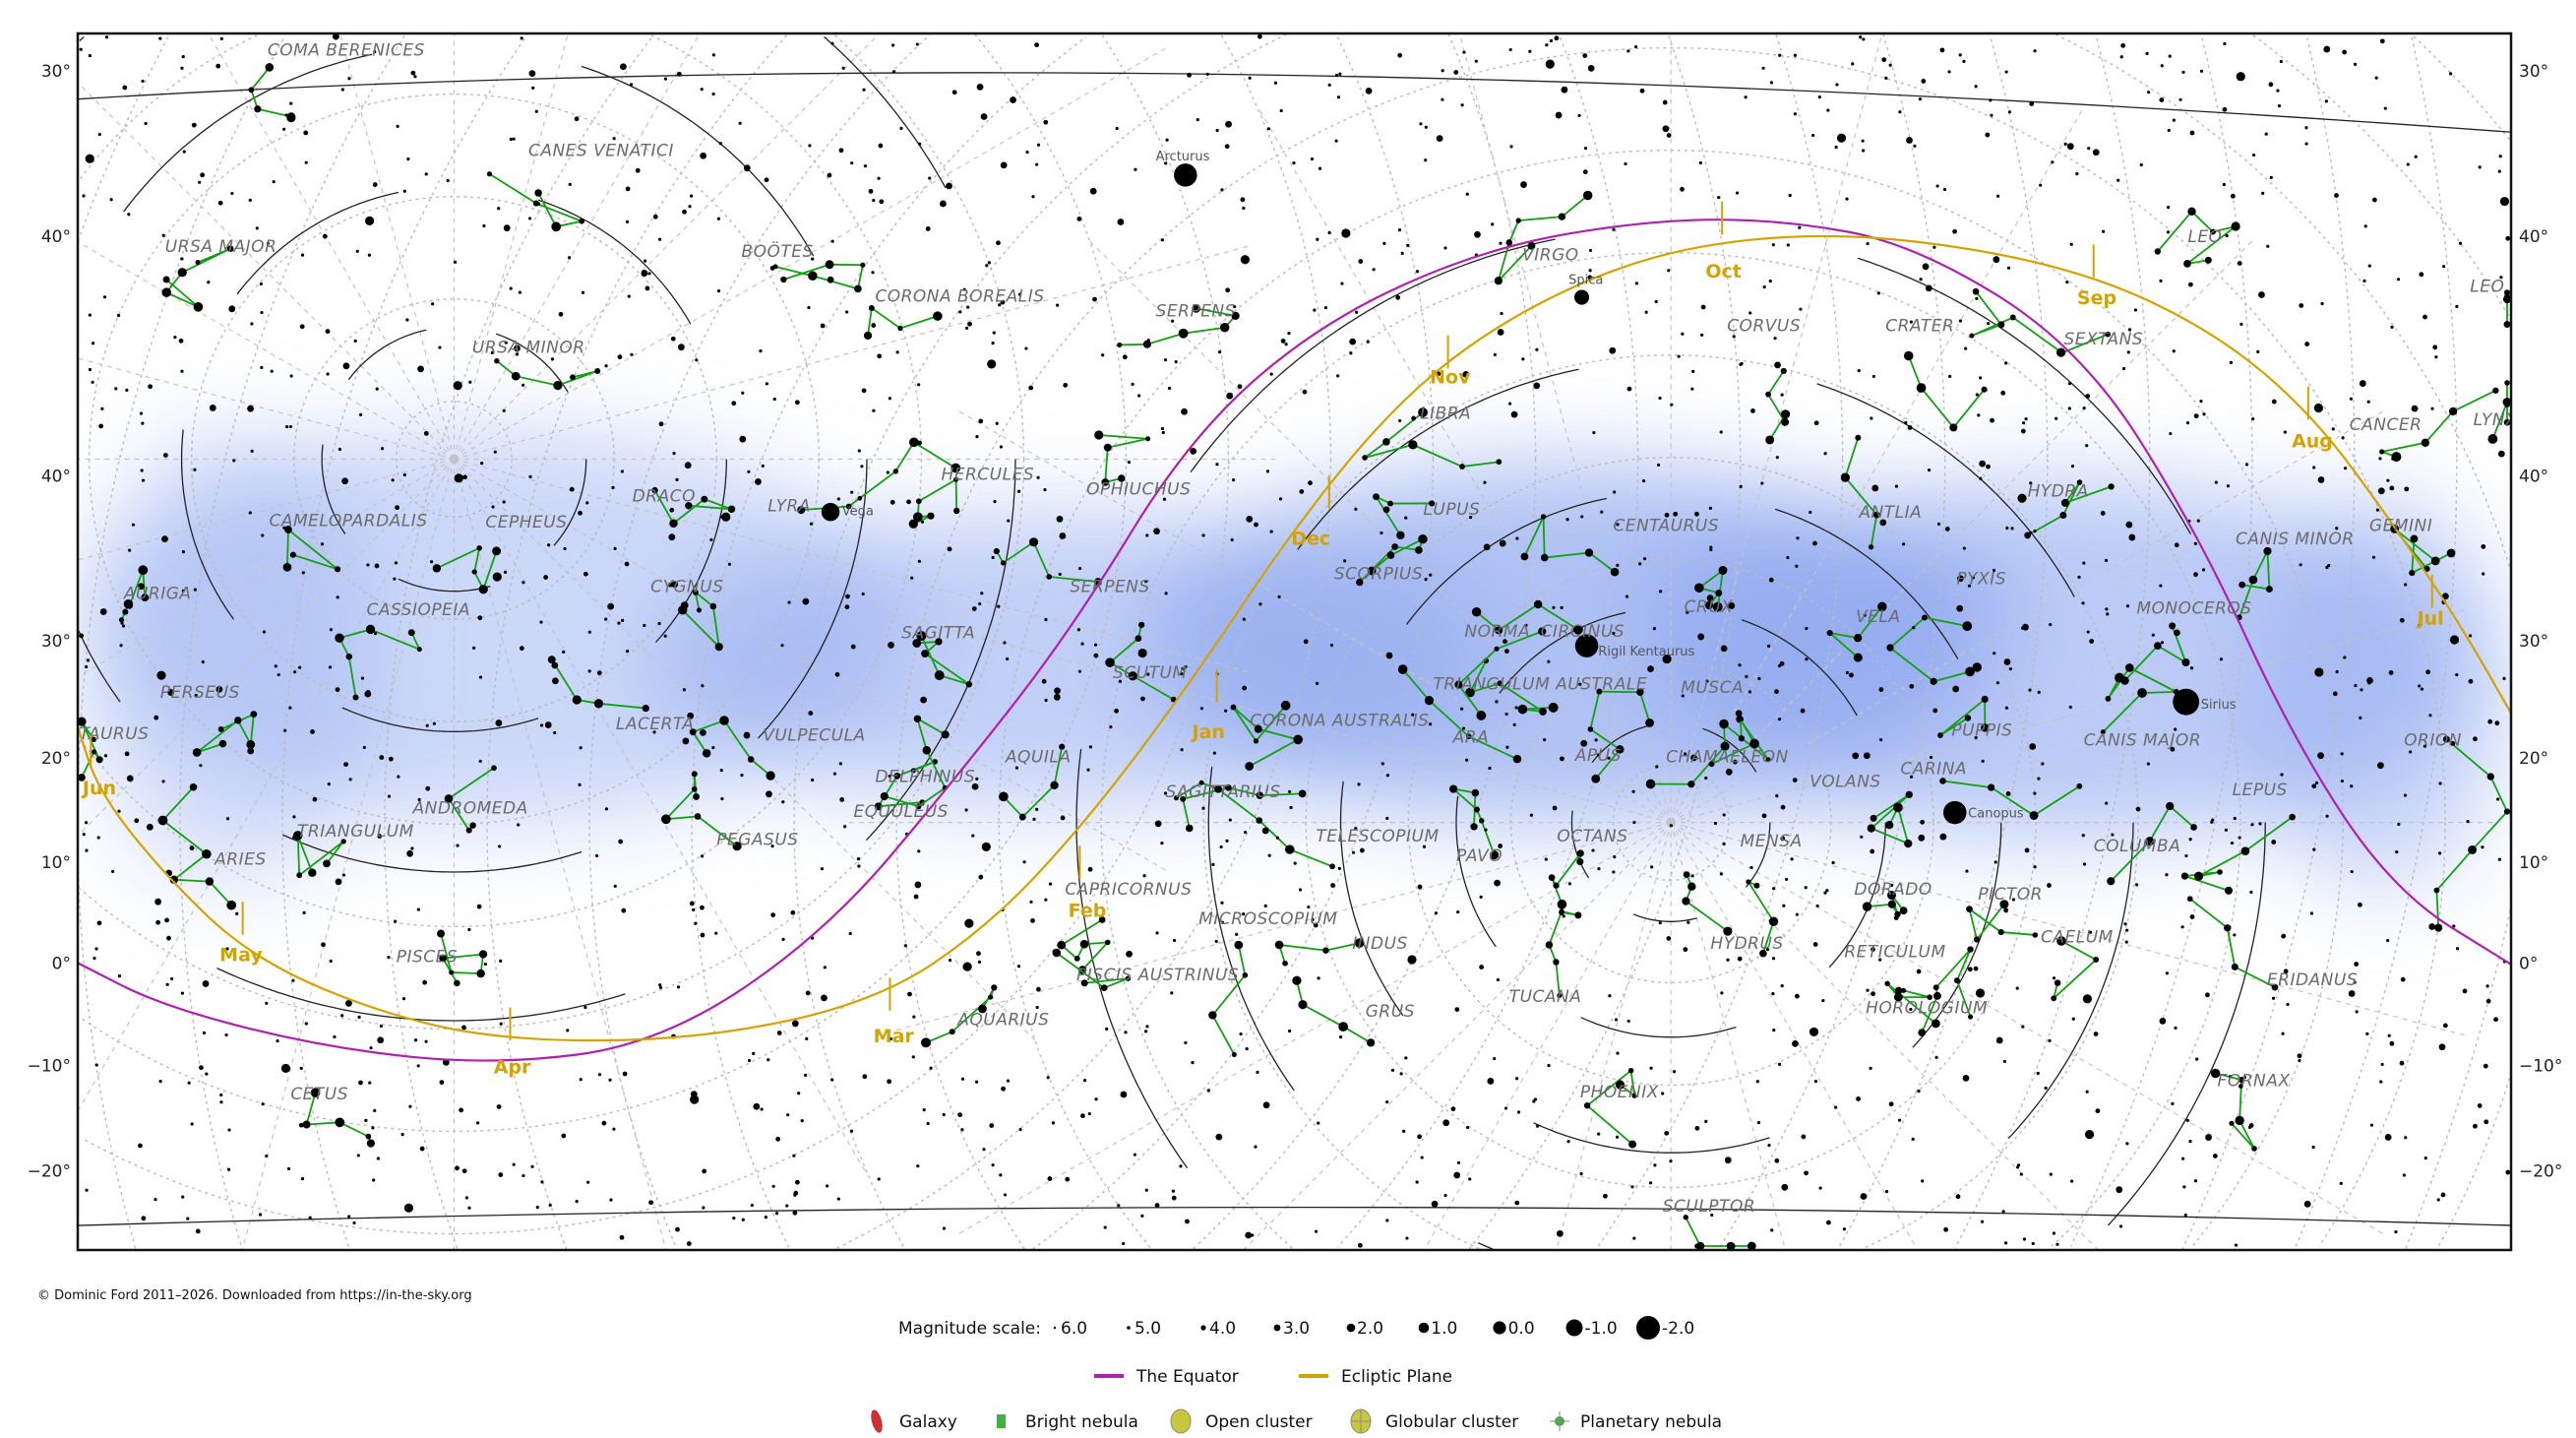 The image size is (2576, 1438). I want to click on constellation-label: PEGASUS, so click(757, 839).